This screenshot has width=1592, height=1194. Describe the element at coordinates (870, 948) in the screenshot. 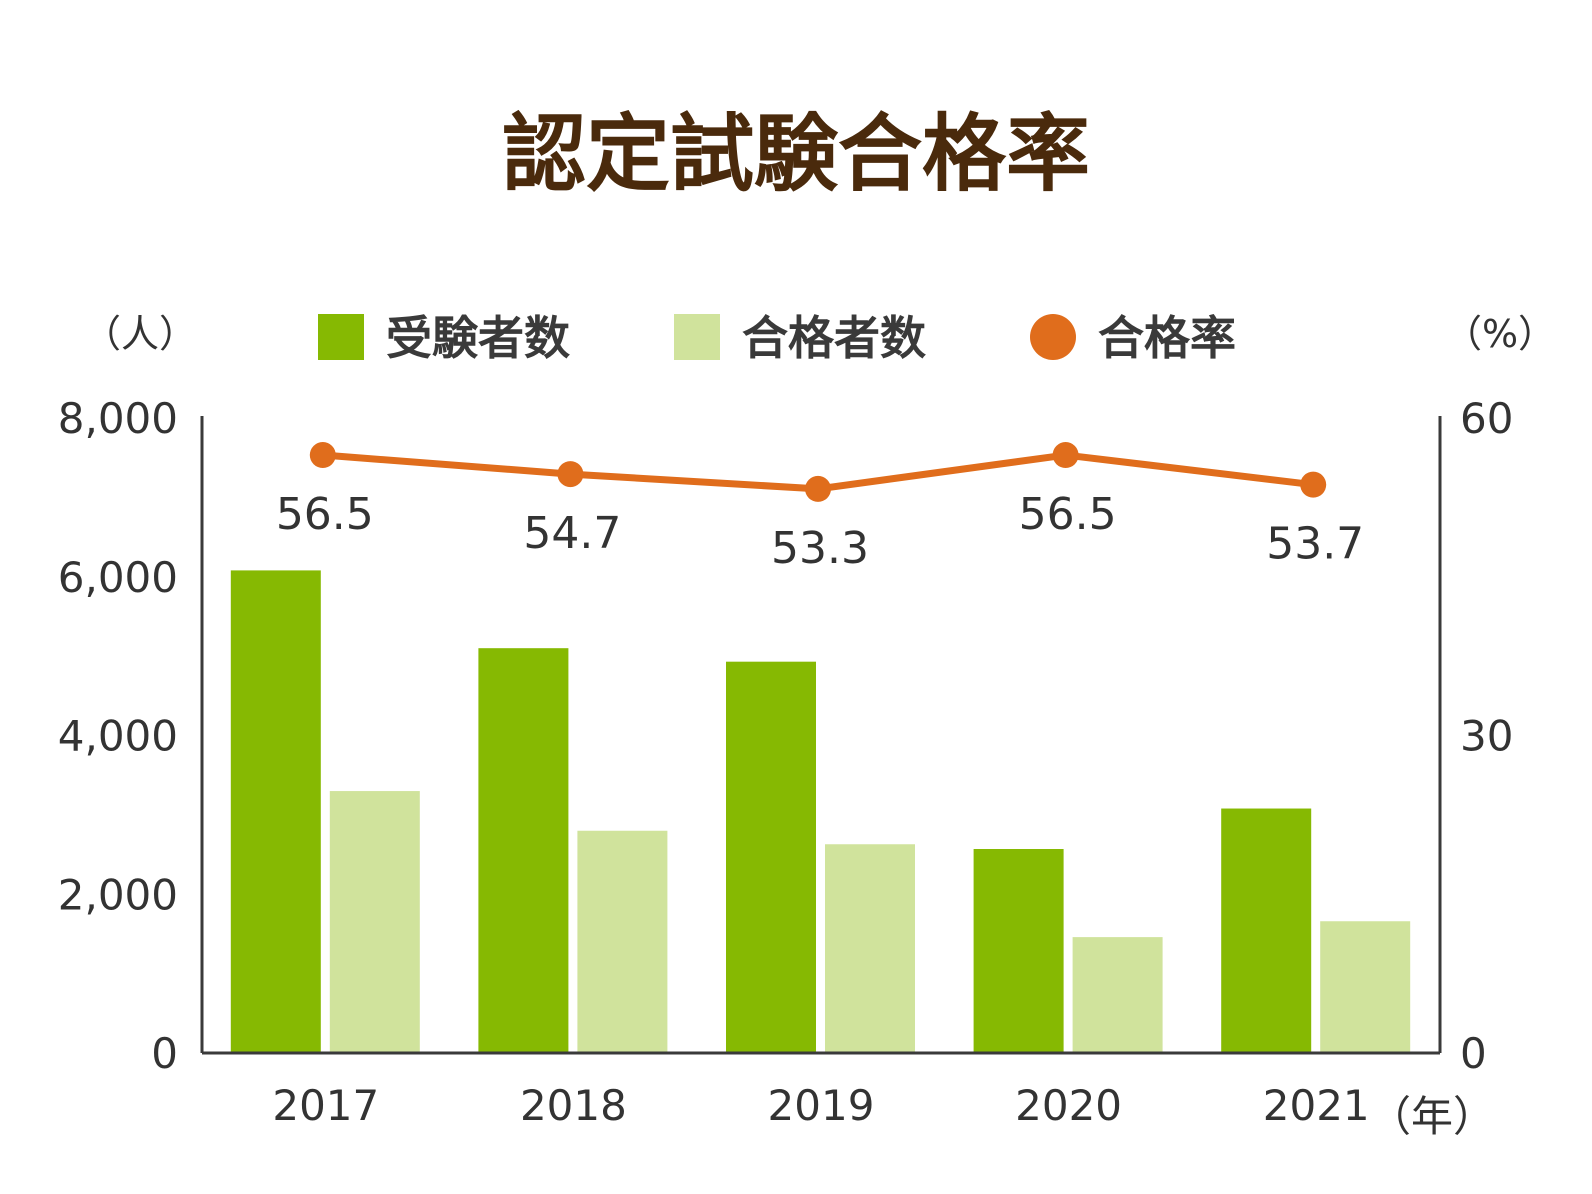

I see `bar-passers-2019` at that location.